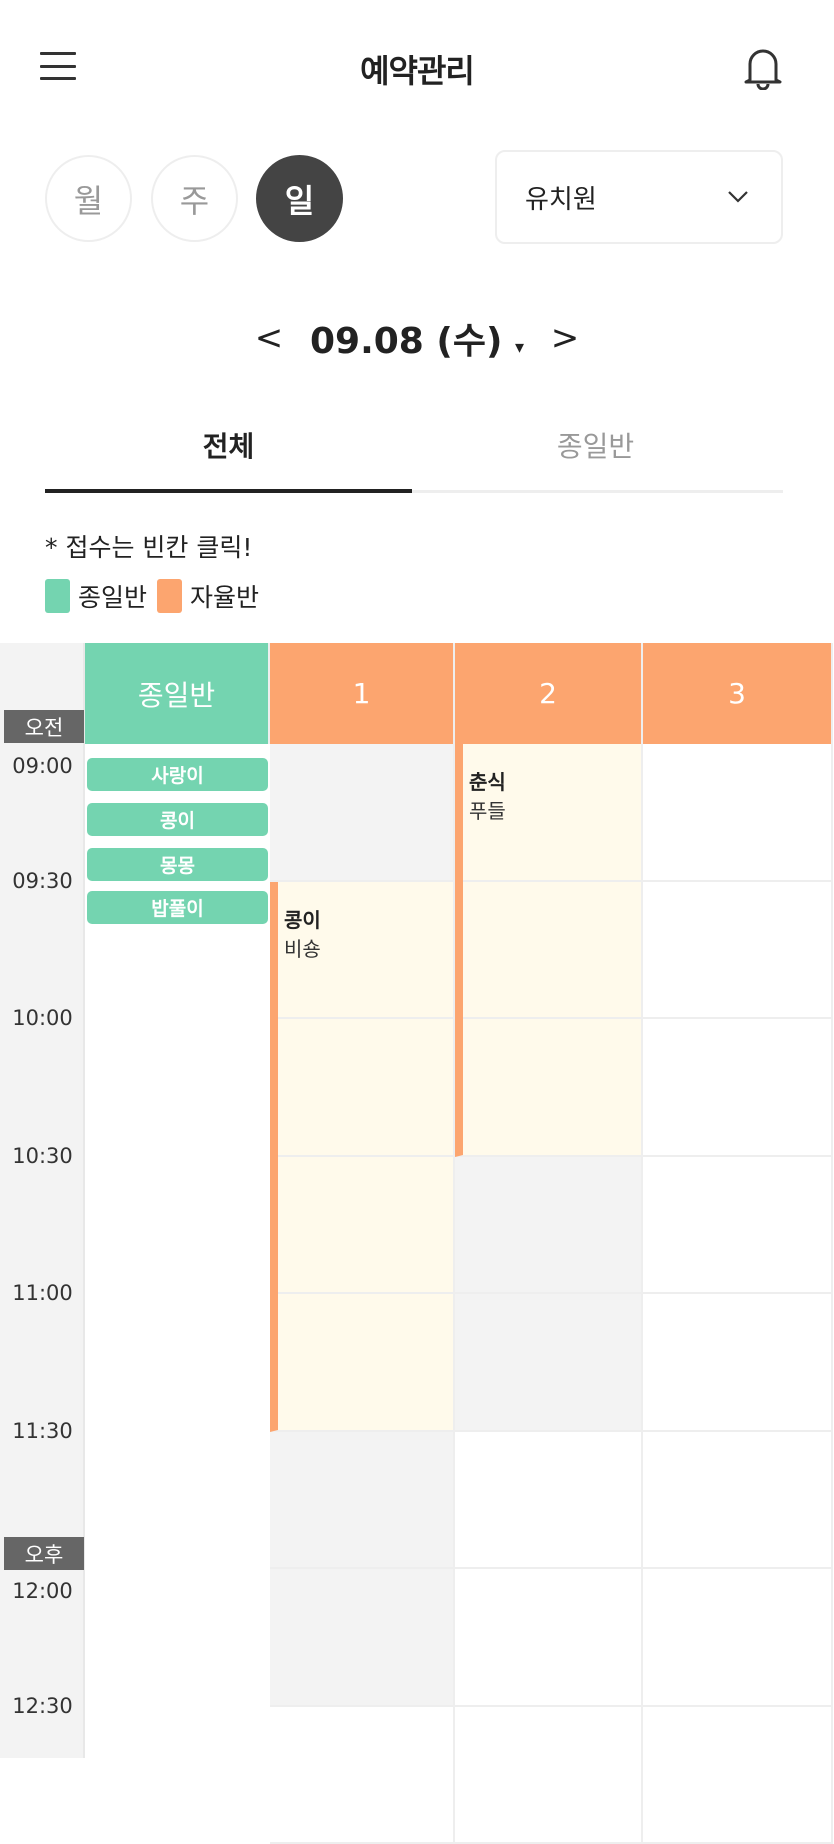 This screenshot has width=834, height=1844. What do you see at coordinates (177, 864) in the screenshot?
I see `fullday-pet-chip: 몽몽` at bounding box center [177, 864].